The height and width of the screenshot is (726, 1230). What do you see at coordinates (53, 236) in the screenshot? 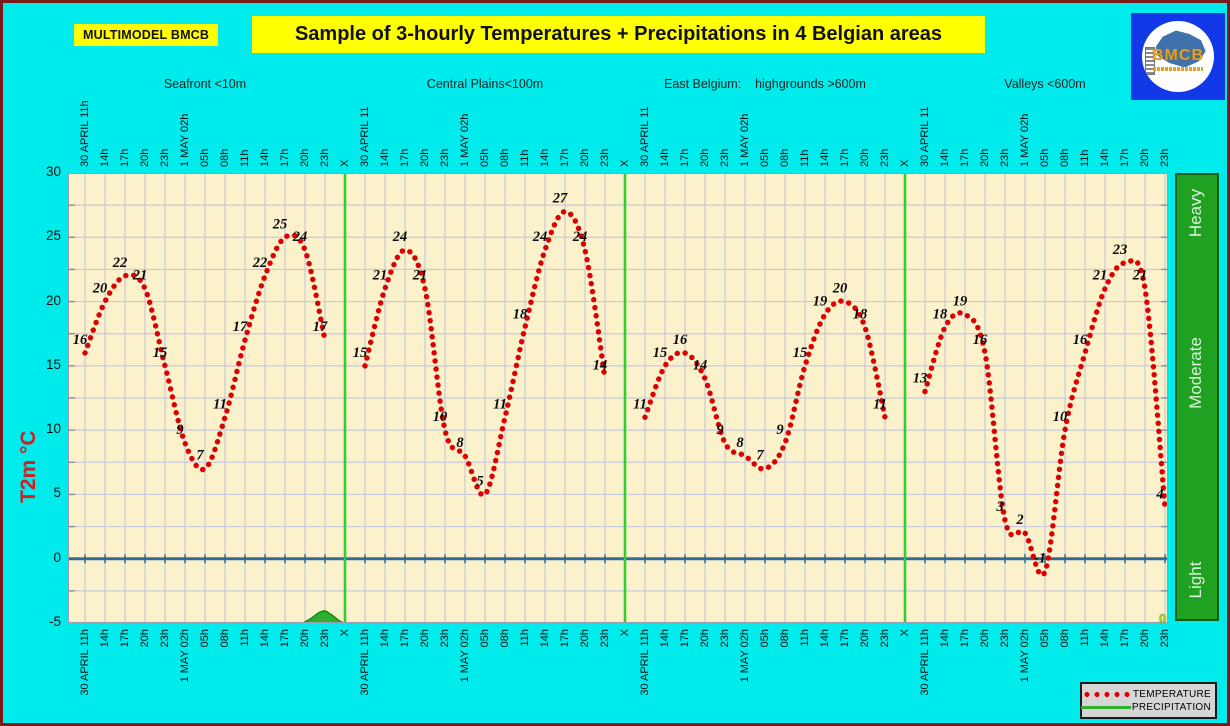
I see `y-axis-tick-label: 25` at bounding box center [53, 236].